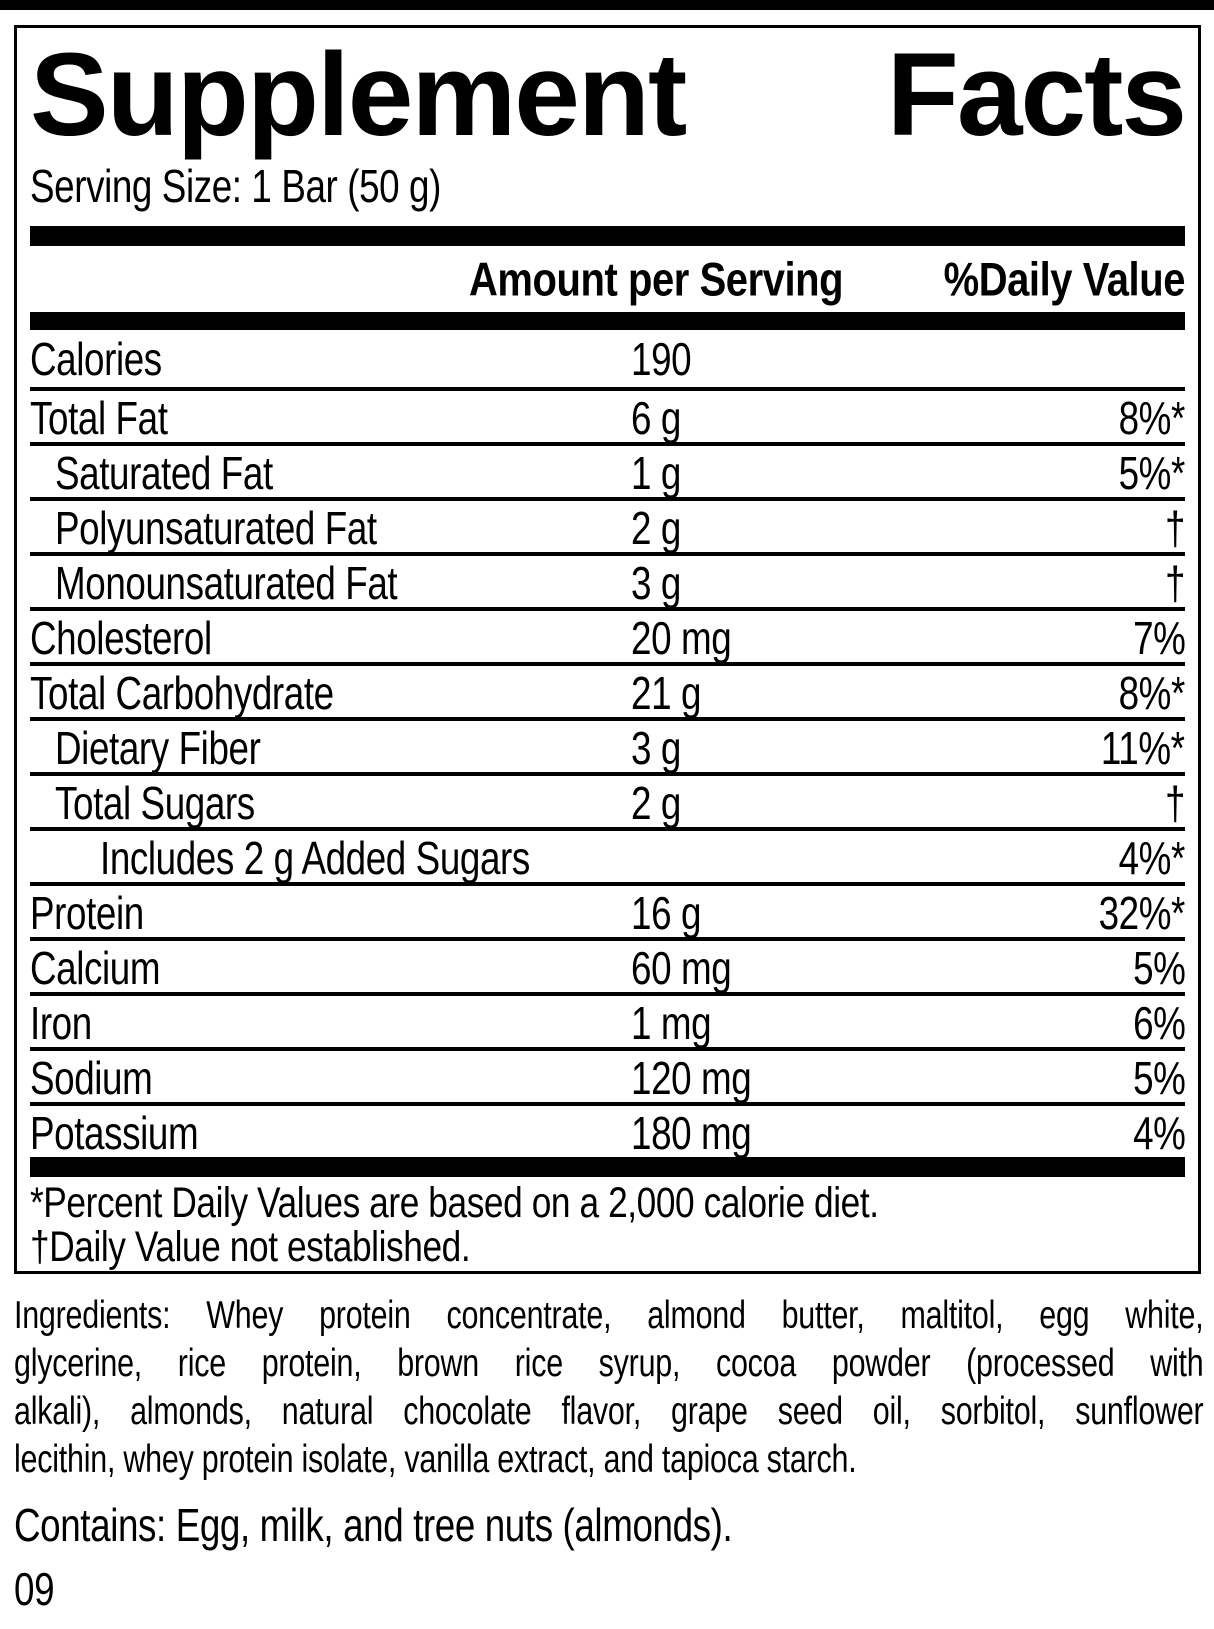 The image size is (1214, 1629). I want to click on nutrient-amount: 21 g, so click(665, 693).